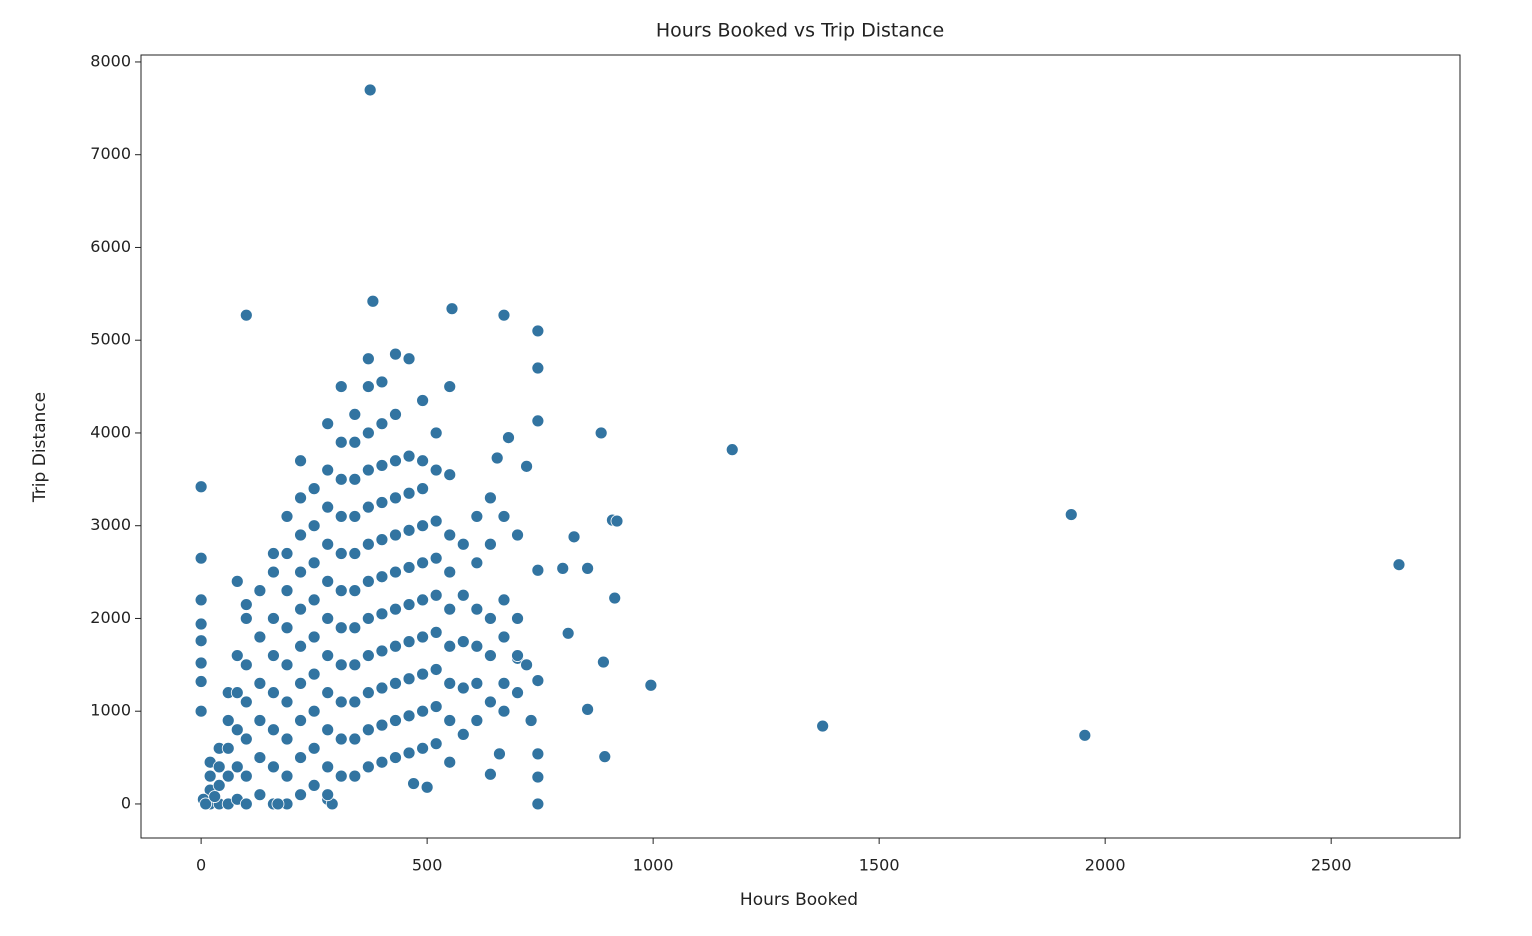  I want to click on x-axis-label: Hours Booked, so click(799, 900).